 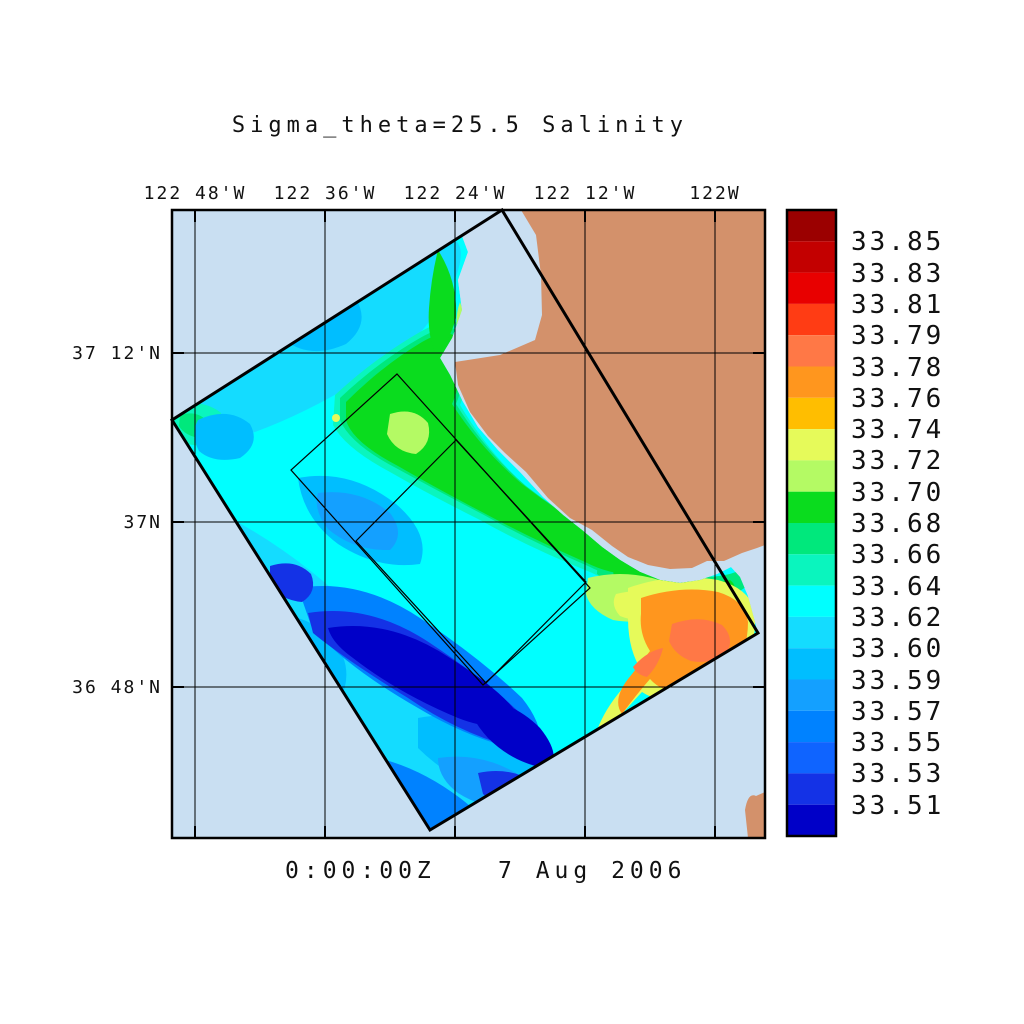 I want to click on colorbar-label: 33.70, so click(x=897, y=493).